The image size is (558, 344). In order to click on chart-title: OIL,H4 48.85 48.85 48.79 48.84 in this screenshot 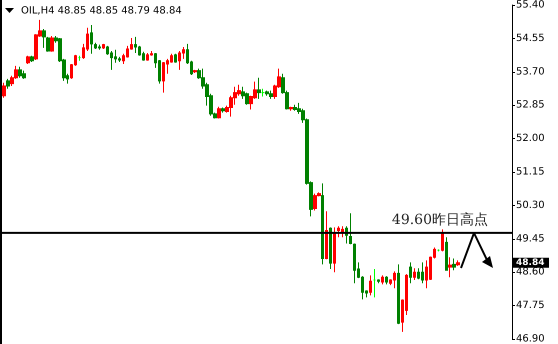, I will do `click(101, 11)`.